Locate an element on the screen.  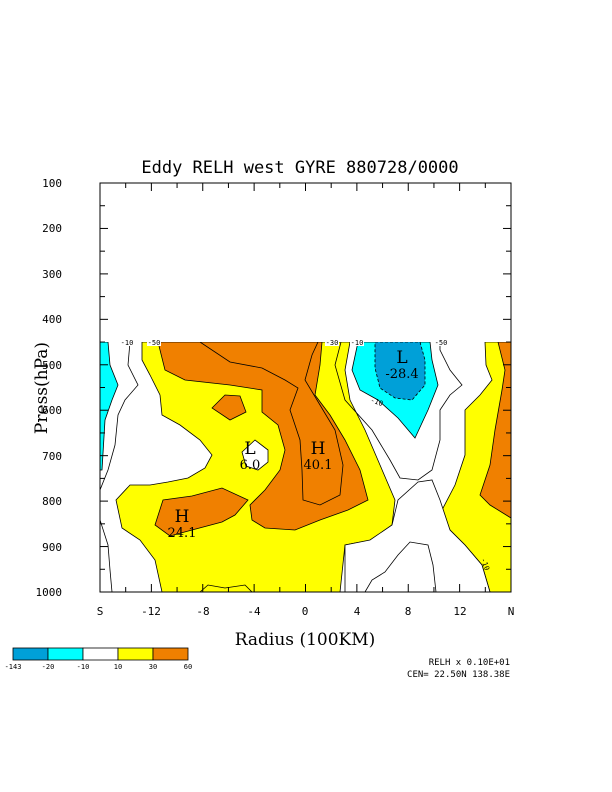
contour-line-d is located at coordinates (400, 566).